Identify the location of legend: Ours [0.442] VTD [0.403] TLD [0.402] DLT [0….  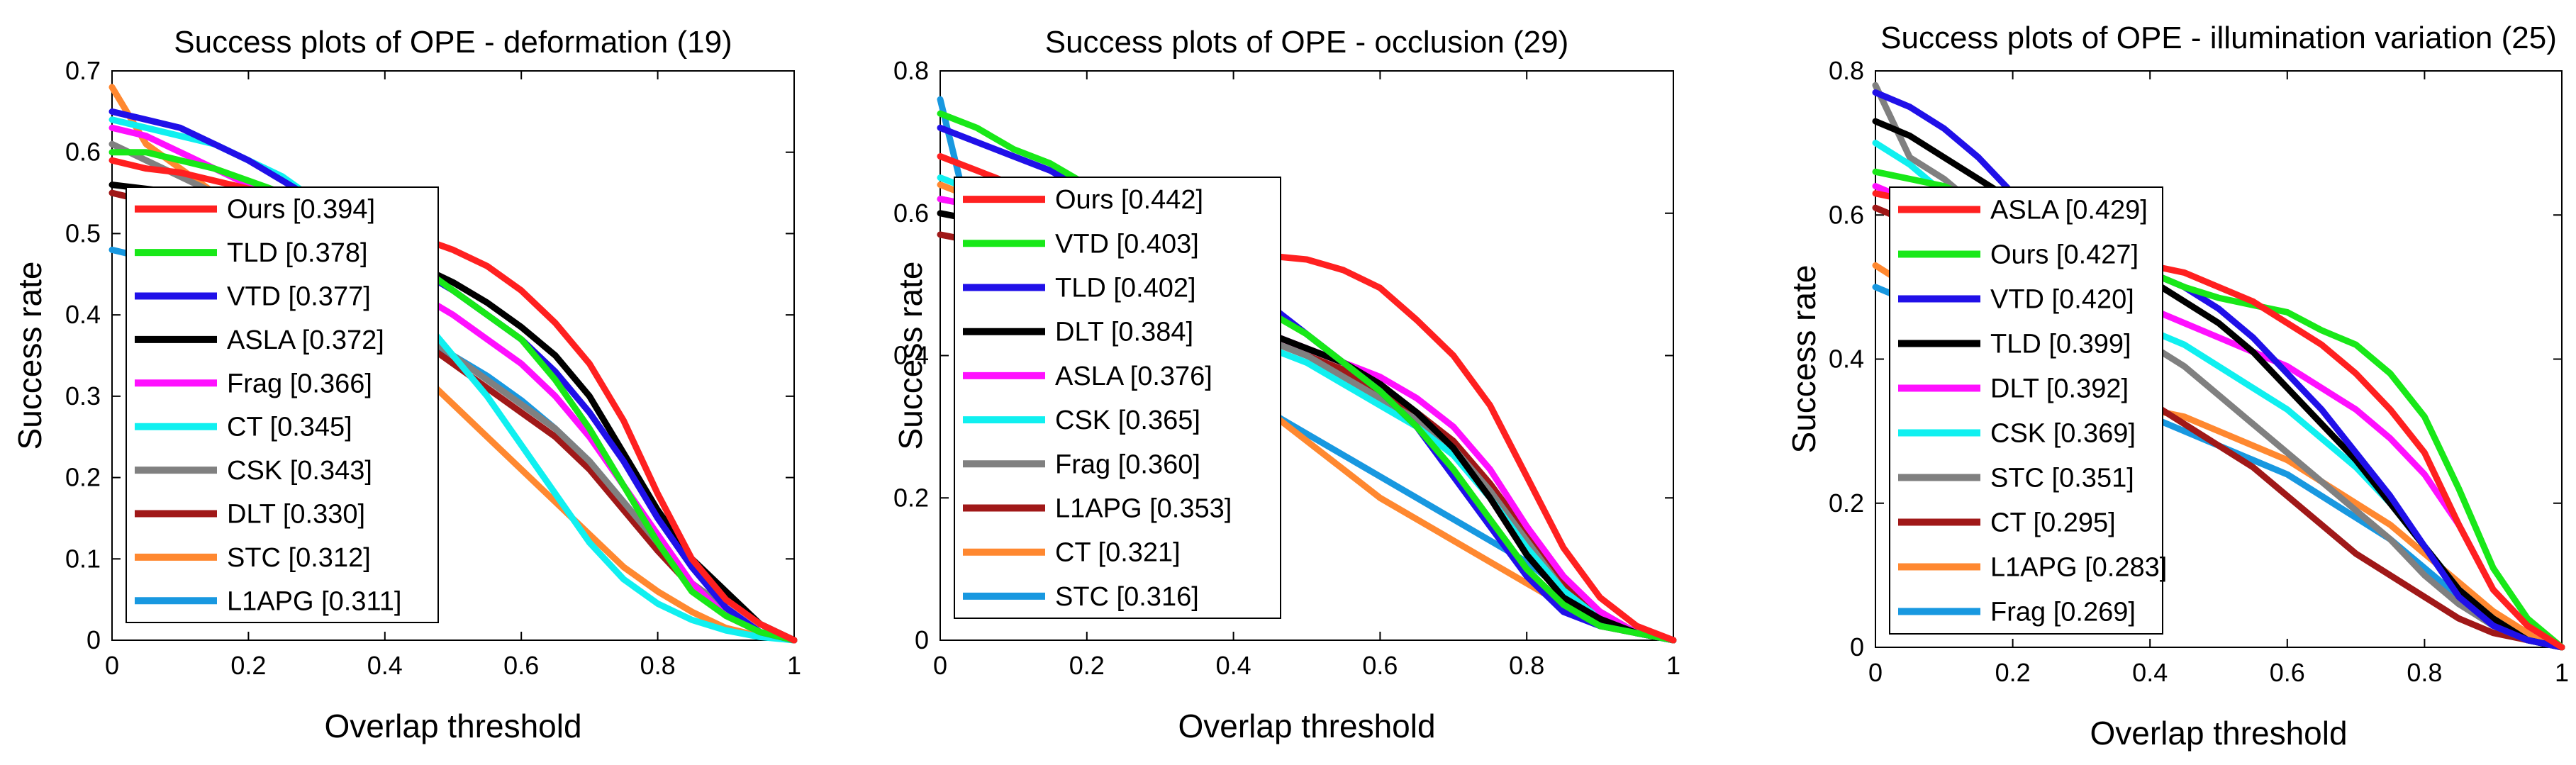
(1117, 398).